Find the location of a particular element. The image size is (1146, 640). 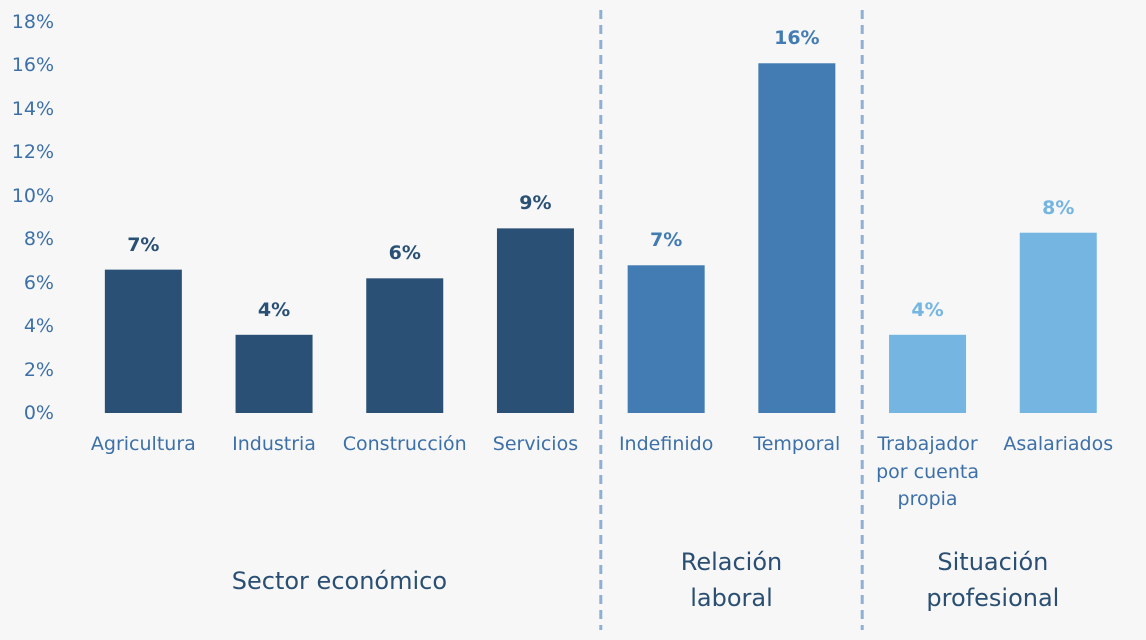

x-tick-label: Servicios is located at coordinates (535, 444).